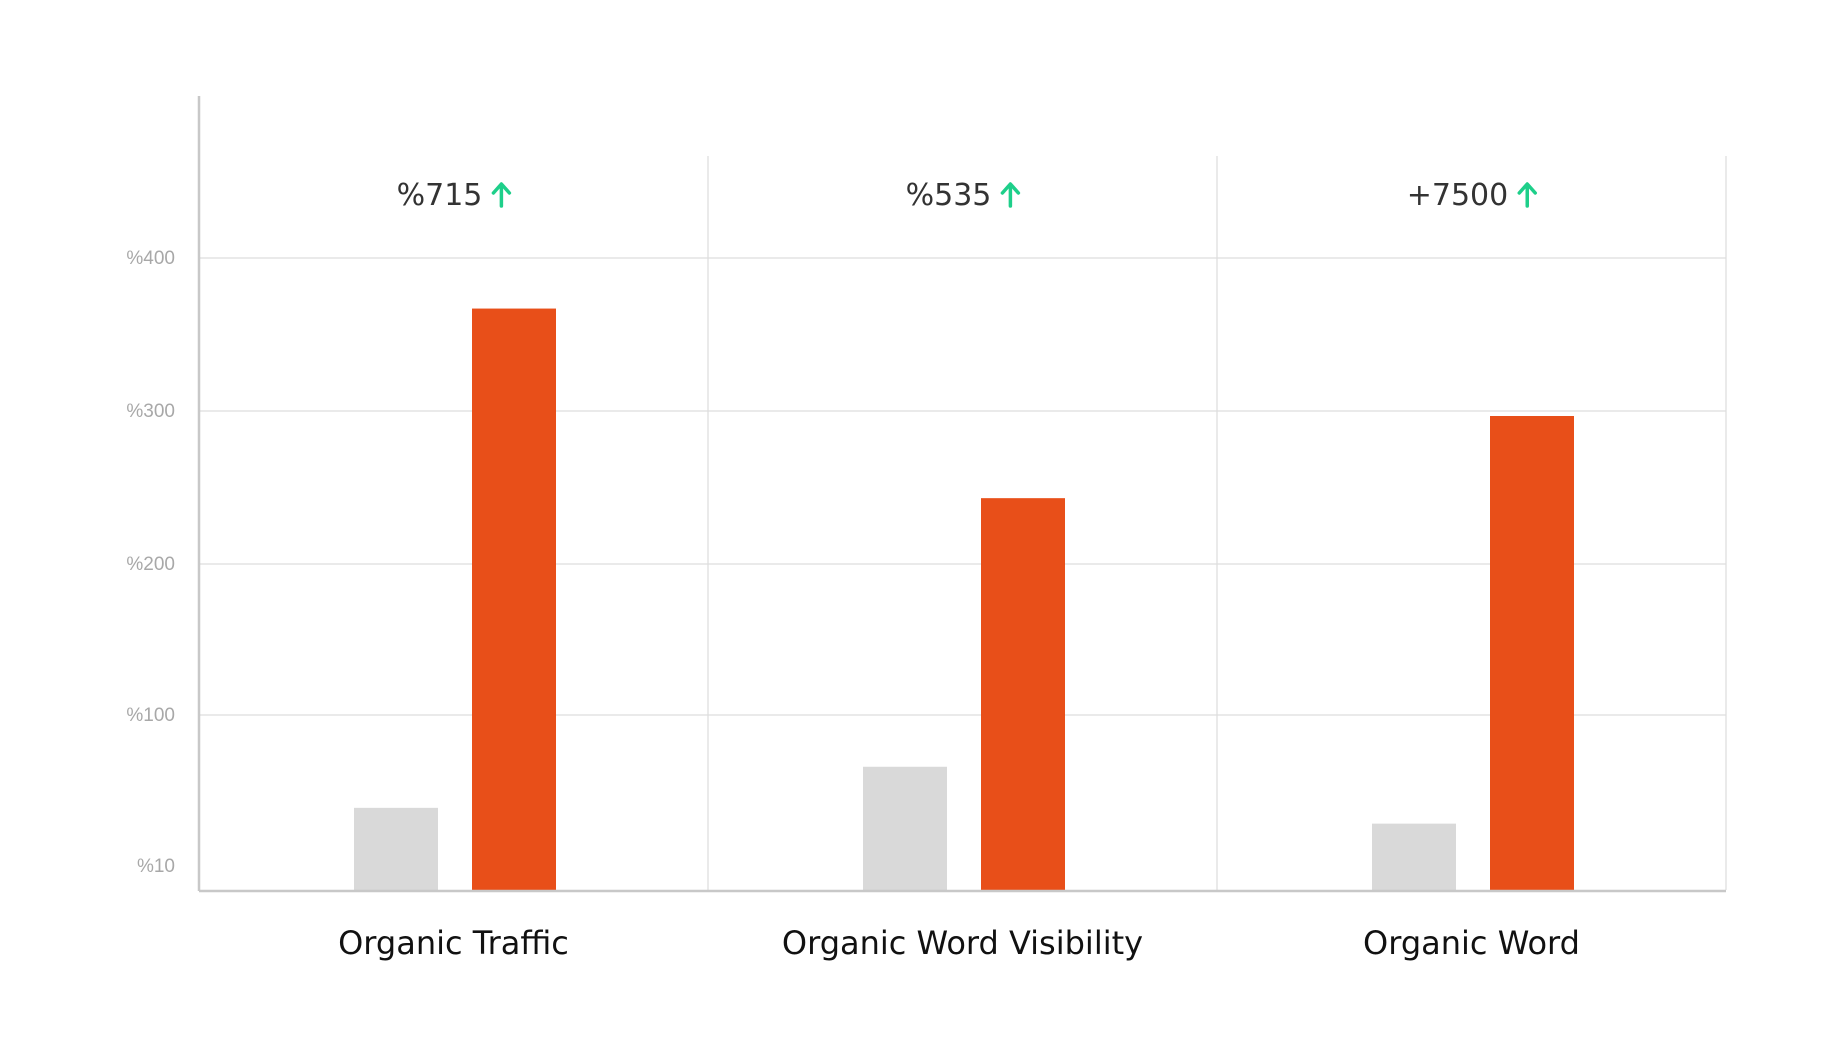 Image resolution: width=1842 pixels, height=1049 pixels. I want to click on y-tick-label: %10, so click(156, 866).